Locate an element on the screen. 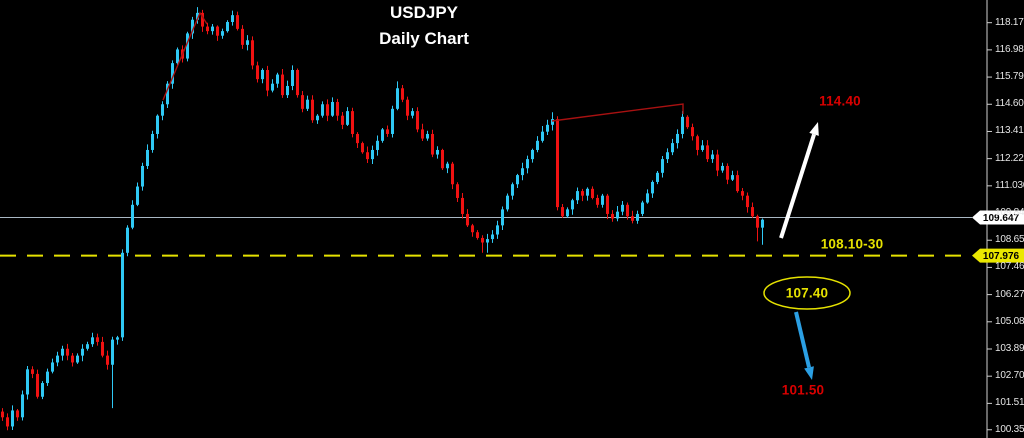  axis-tick-label: 108.650 is located at coordinates (1009, 240).